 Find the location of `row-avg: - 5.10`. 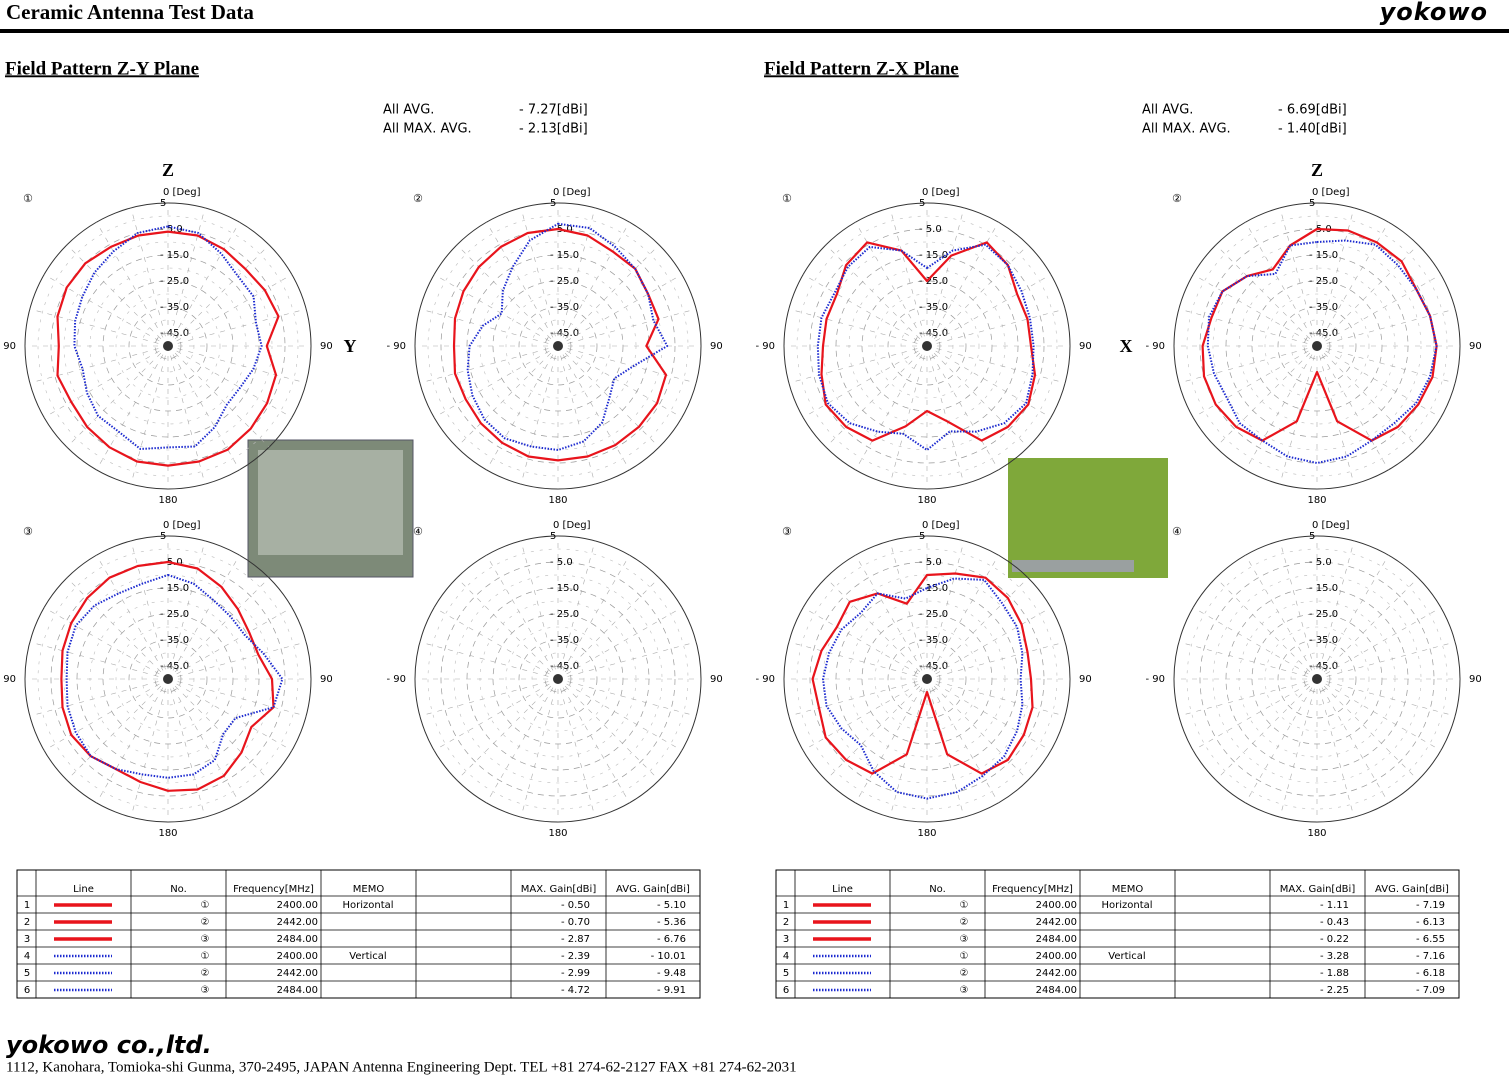

row-avg: - 5.10 is located at coordinates (671, 905).